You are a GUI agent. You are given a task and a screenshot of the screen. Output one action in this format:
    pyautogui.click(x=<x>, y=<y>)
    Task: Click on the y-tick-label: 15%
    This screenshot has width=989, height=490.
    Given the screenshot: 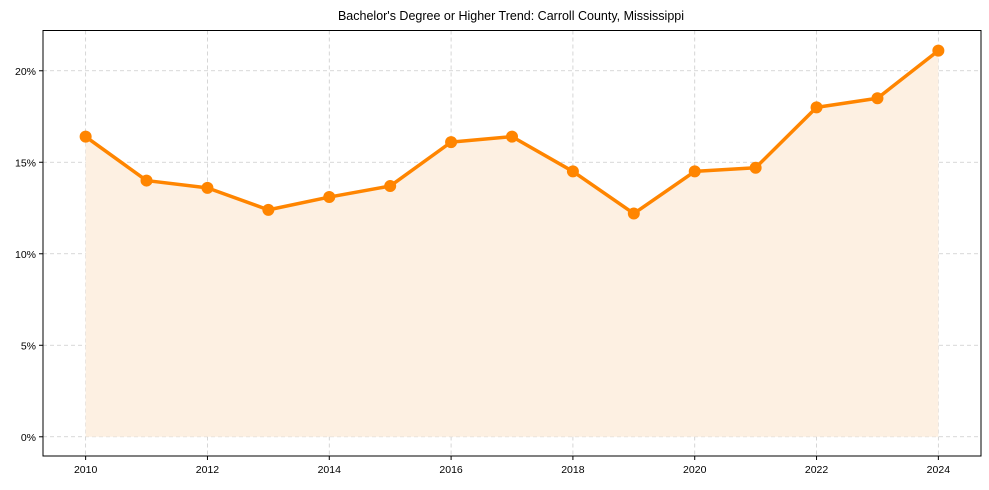 What is the action you would take?
    pyautogui.click(x=25, y=163)
    